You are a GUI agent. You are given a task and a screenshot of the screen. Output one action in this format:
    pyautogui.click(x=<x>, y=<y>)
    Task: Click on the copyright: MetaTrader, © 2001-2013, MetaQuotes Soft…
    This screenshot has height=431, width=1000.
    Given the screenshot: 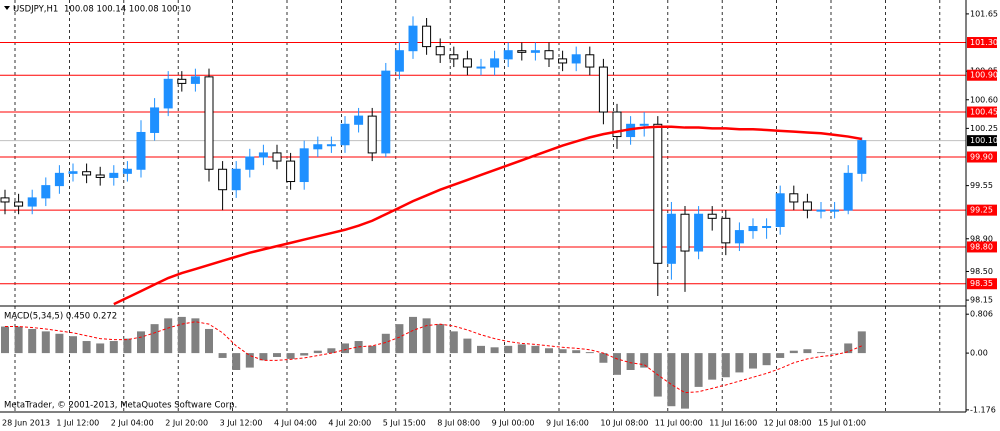 What is the action you would take?
    pyautogui.click(x=120, y=406)
    